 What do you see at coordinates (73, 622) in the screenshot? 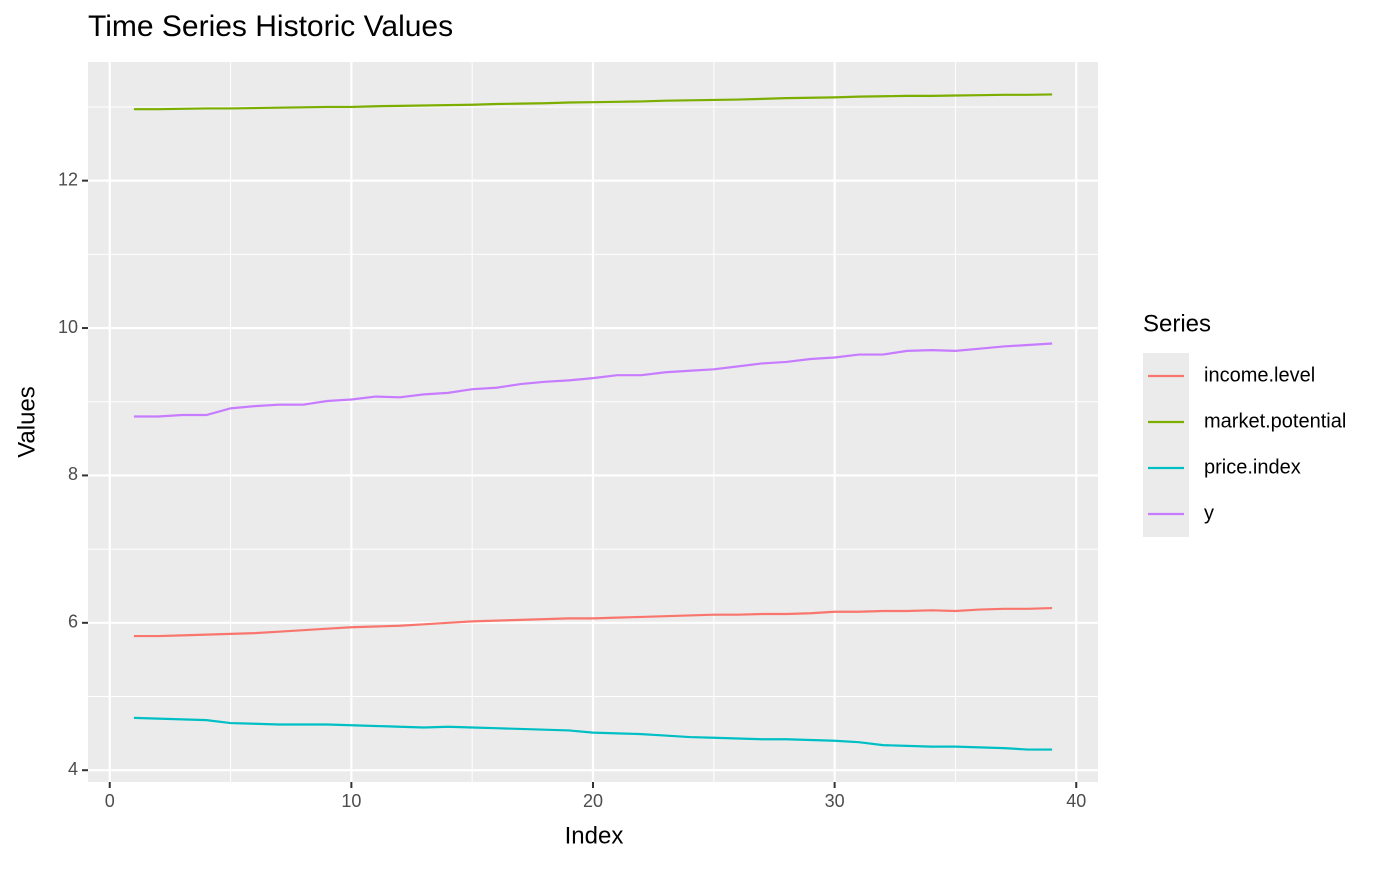
I see `y-tick-label: 6` at bounding box center [73, 622].